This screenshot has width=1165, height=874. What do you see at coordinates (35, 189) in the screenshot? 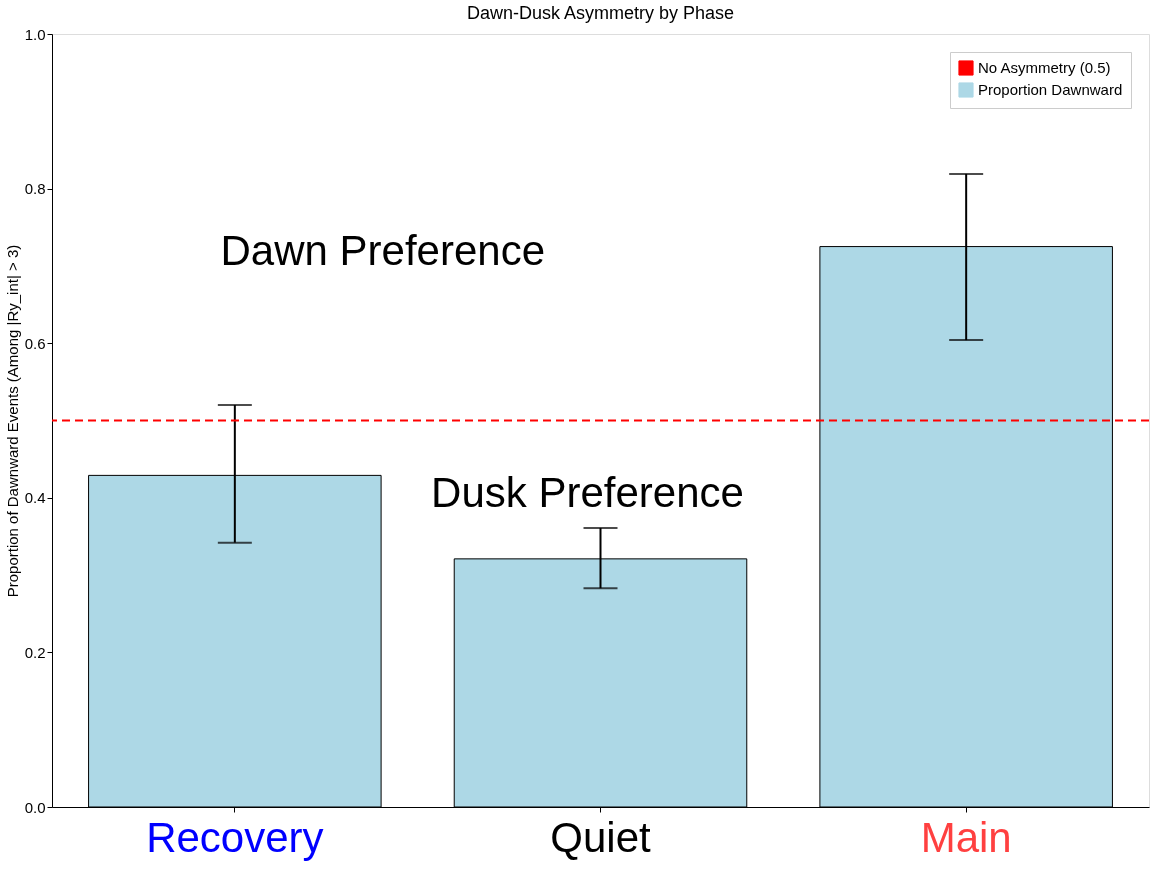
I see `y-tick-label: 0.8` at bounding box center [35, 189].